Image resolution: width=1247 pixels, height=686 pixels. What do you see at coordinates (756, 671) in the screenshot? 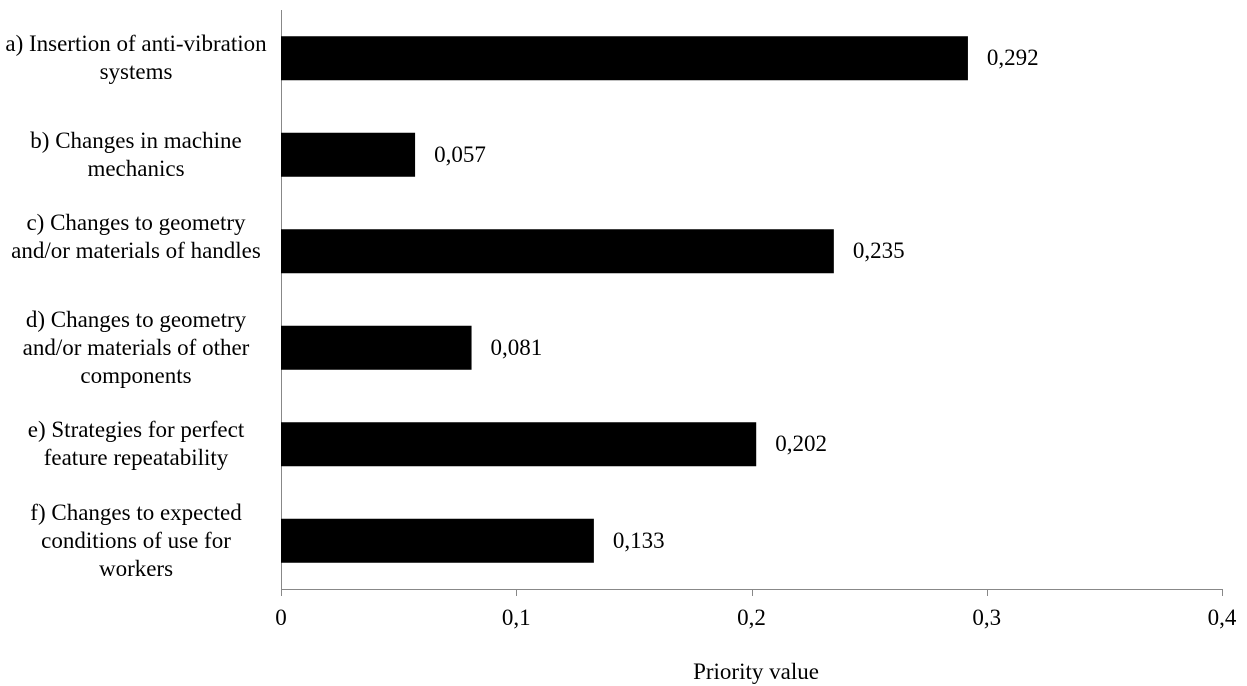
I see `x-axis-label: Priority value` at bounding box center [756, 671].